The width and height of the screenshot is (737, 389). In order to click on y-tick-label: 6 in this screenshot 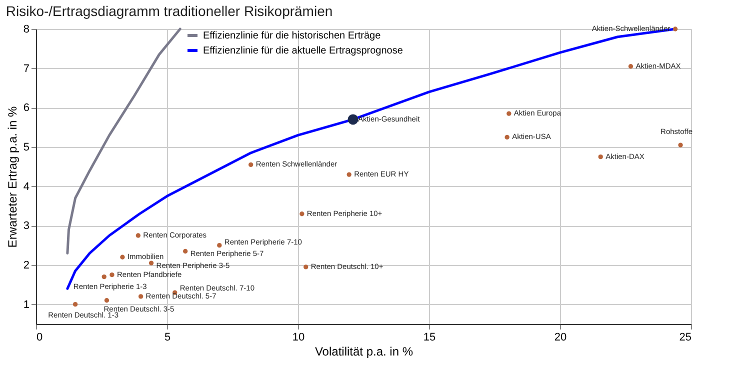, I will do `click(26, 108)`.